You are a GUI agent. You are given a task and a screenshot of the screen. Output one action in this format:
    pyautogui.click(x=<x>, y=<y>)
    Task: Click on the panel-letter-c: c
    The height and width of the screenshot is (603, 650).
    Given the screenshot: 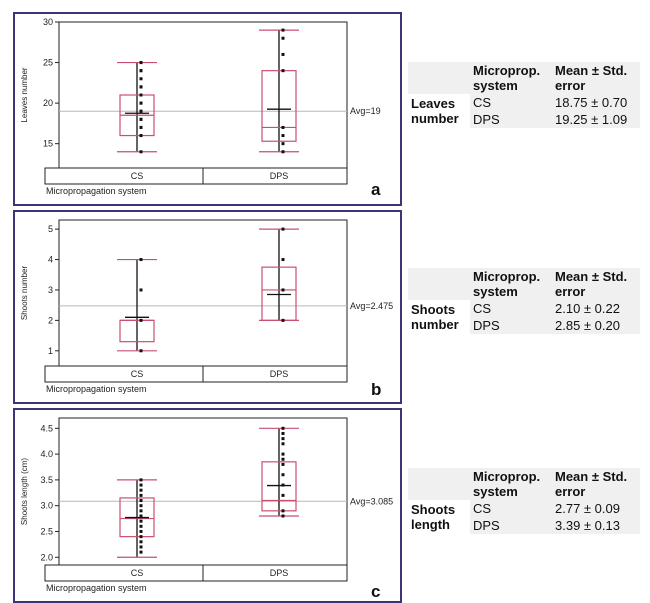 What is the action you would take?
    pyautogui.click(x=376, y=591)
    